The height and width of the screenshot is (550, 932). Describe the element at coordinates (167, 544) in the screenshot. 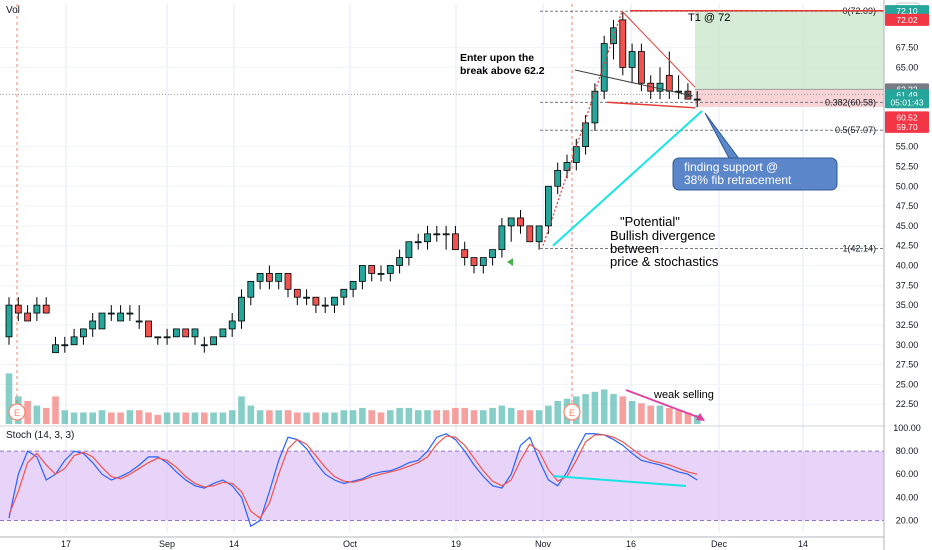

I see `time-tick-label: Sep` at that location.